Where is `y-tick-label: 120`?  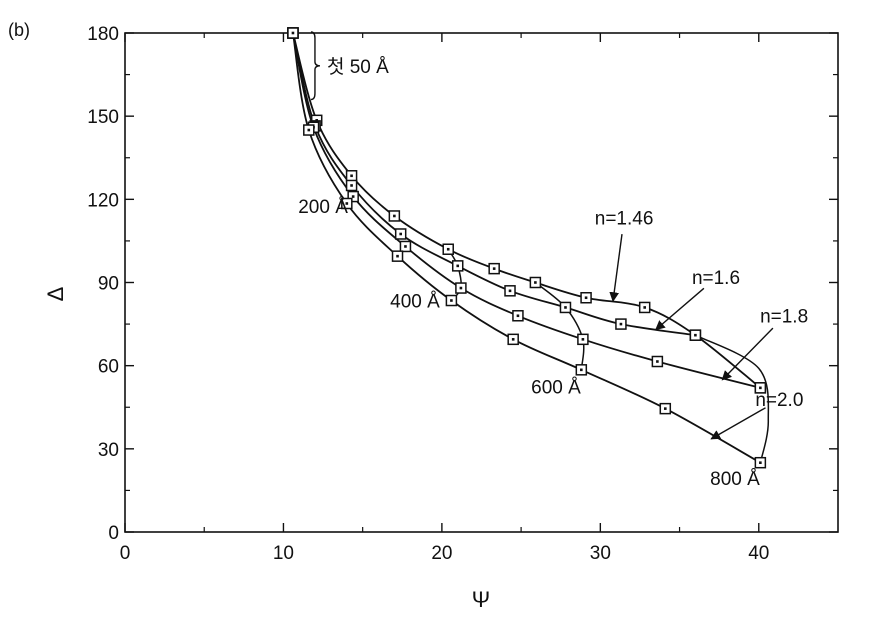 y-tick-label: 120 is located at coordinates (103, 200).